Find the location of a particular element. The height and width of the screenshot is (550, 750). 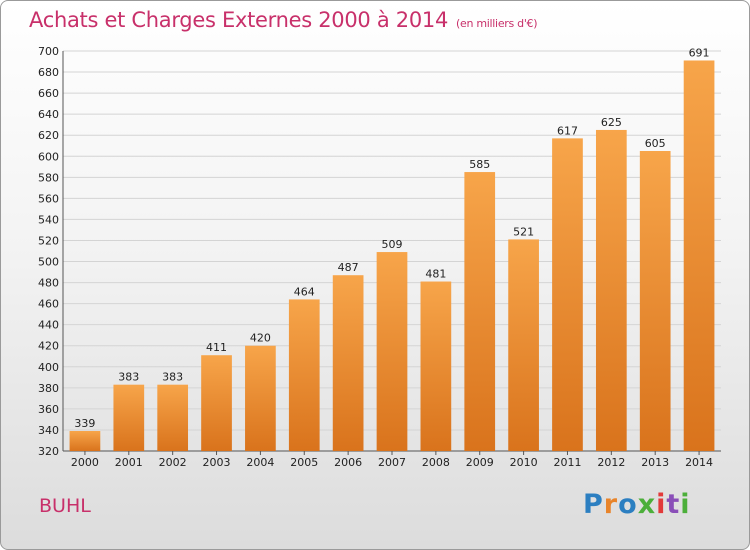

x-tick-label: 2012 is located at coordinates (611, 462).